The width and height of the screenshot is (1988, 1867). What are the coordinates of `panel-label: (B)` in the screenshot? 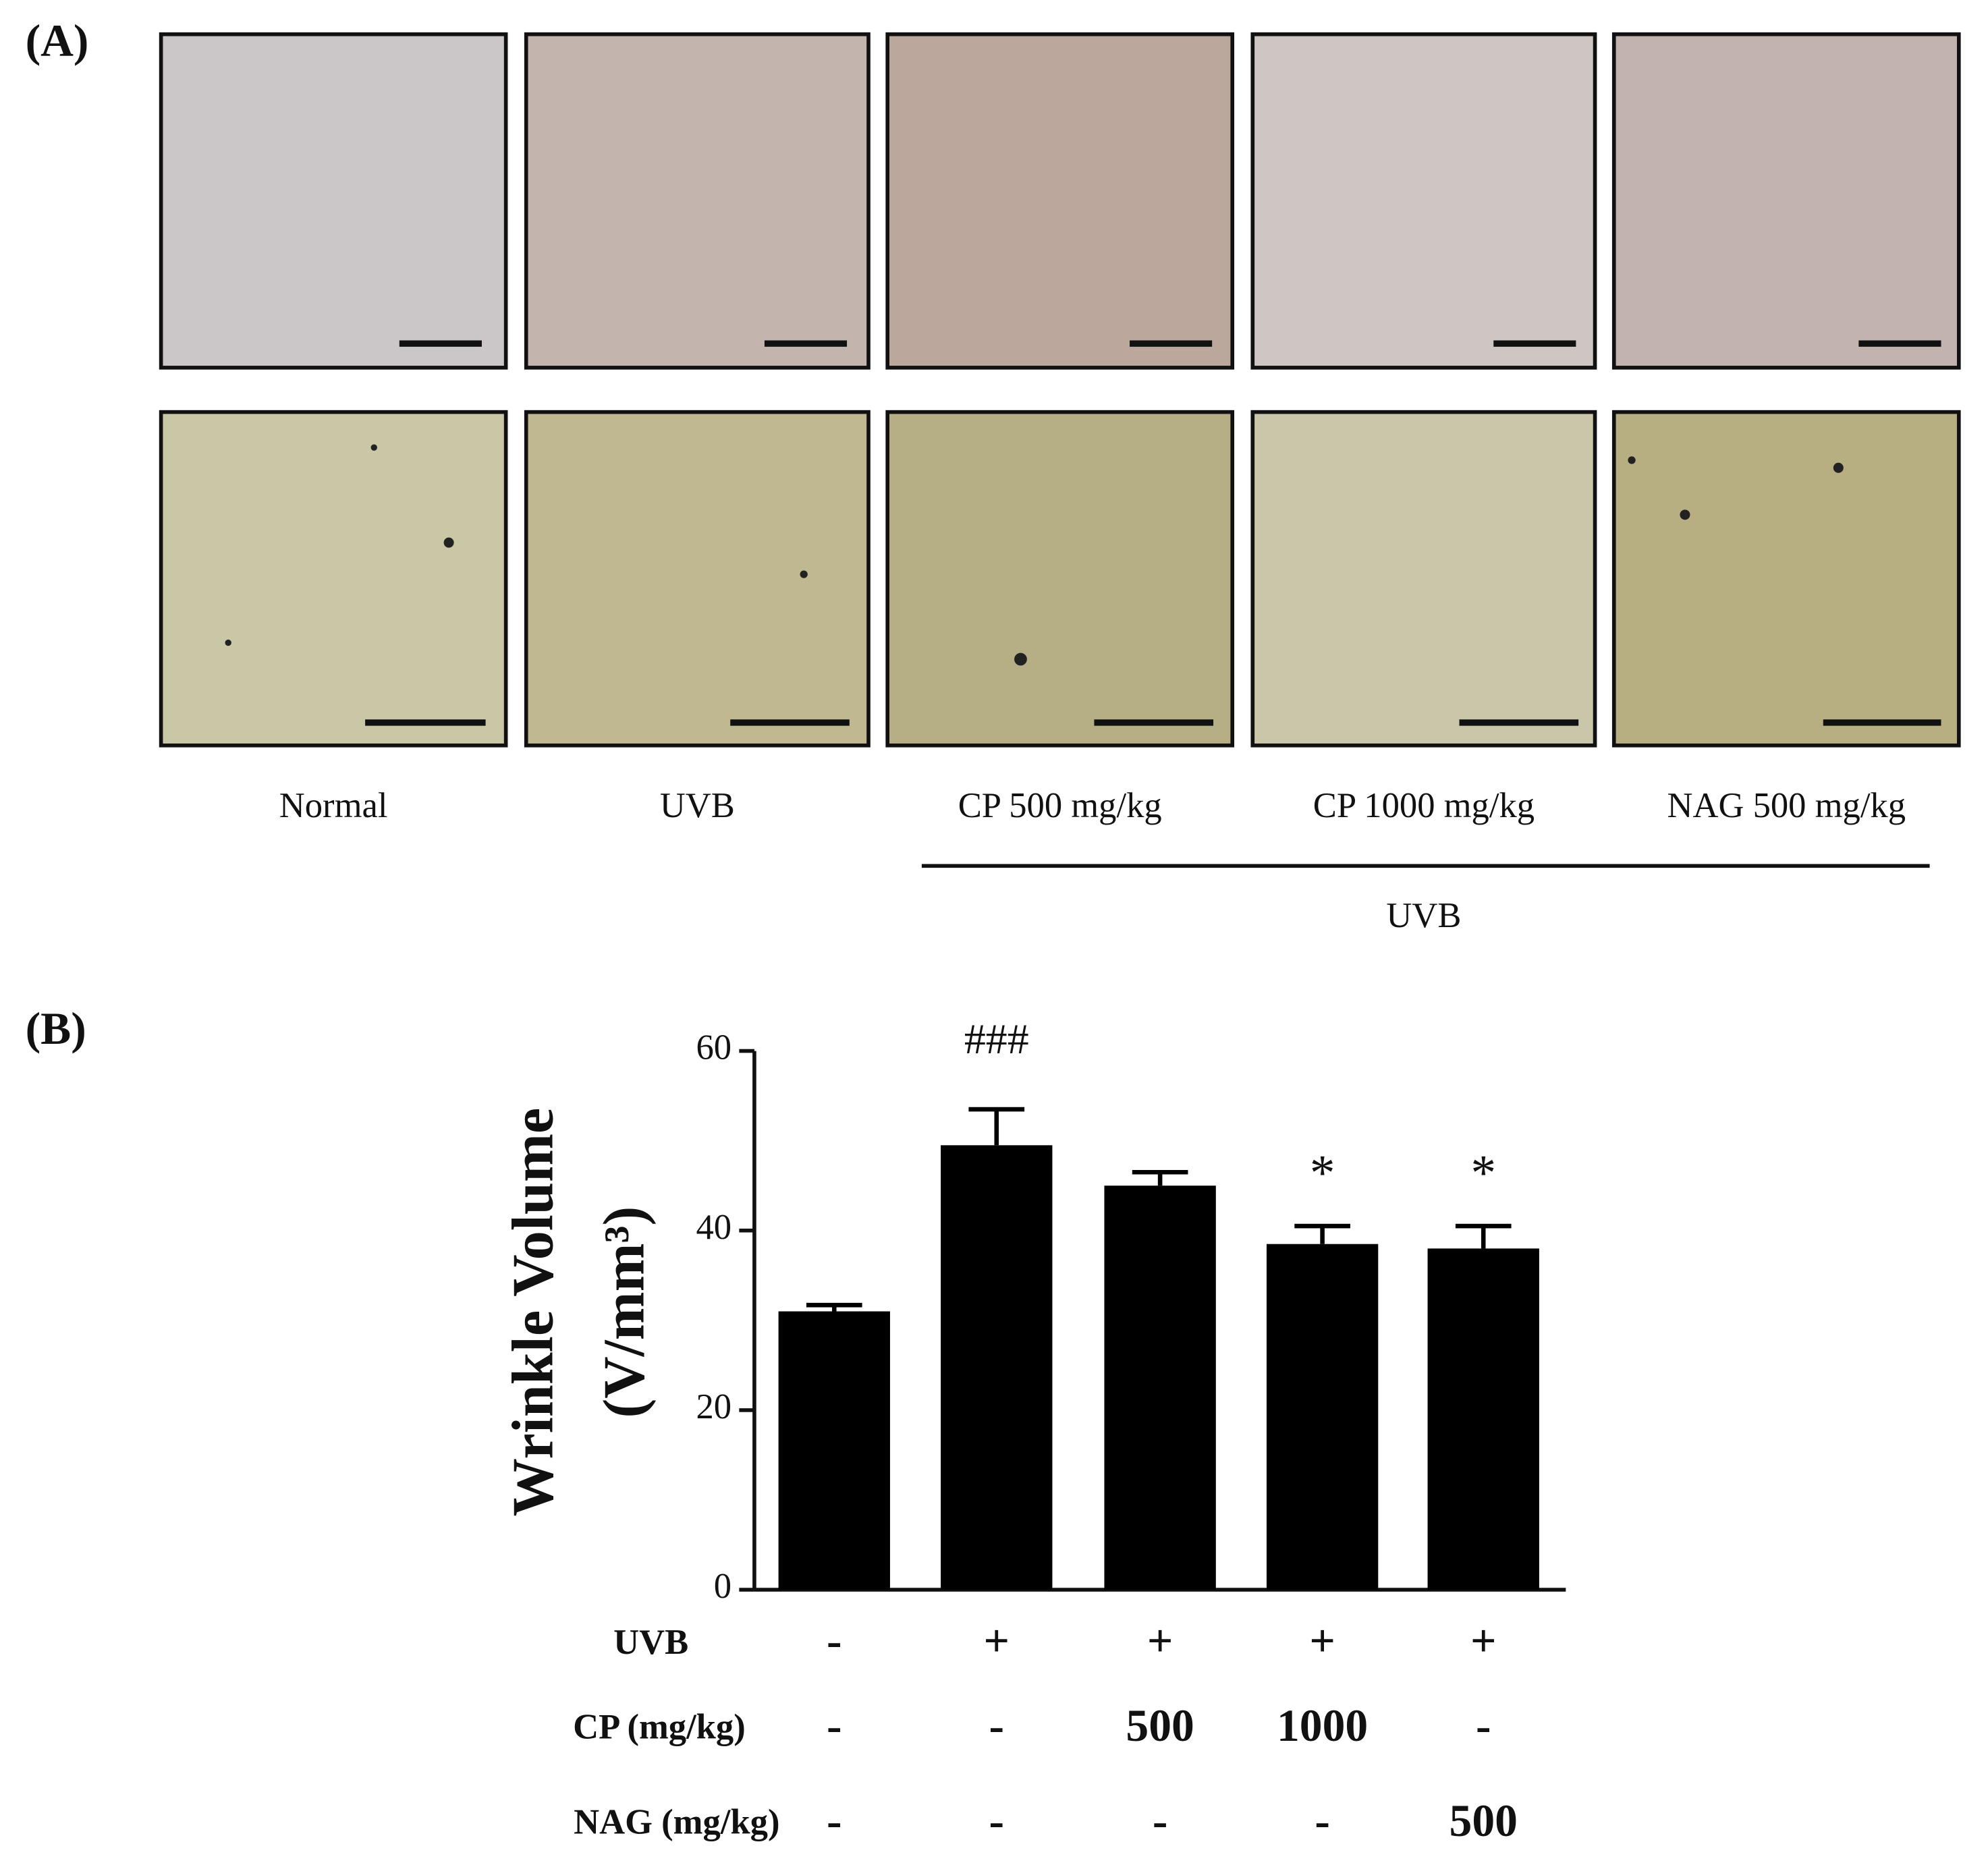 It's located at (56, 1028).